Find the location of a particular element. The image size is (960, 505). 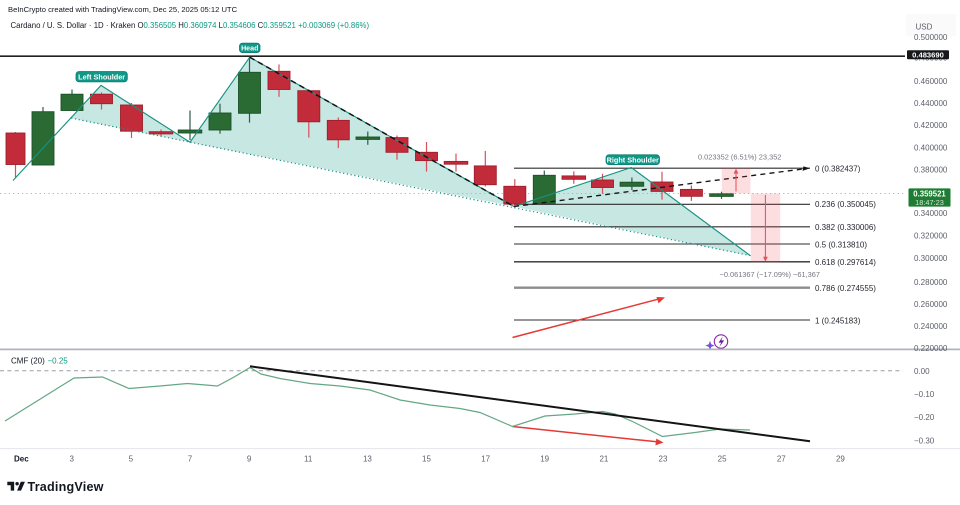

svg-text: 5 is located at coordinates (131, 459).